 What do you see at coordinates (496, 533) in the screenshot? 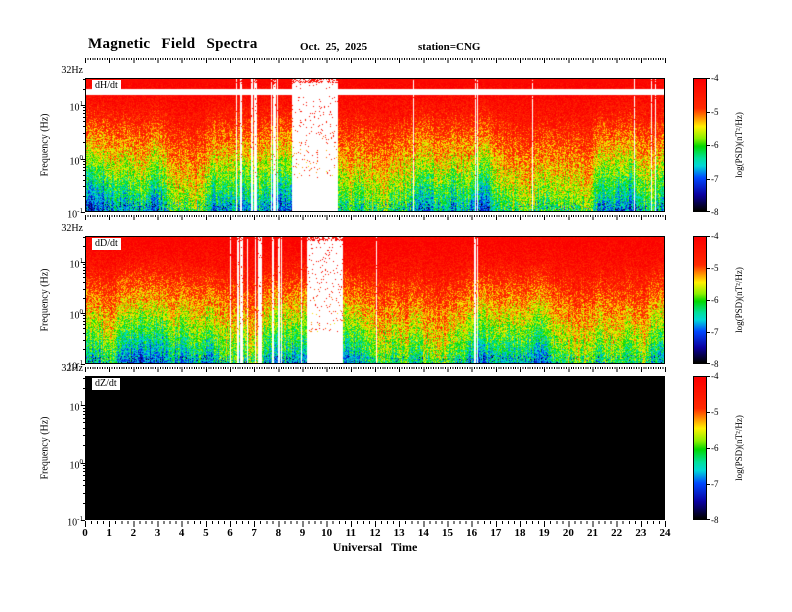
I see `x-tick-label: 17` at bounding box center [496, 533].